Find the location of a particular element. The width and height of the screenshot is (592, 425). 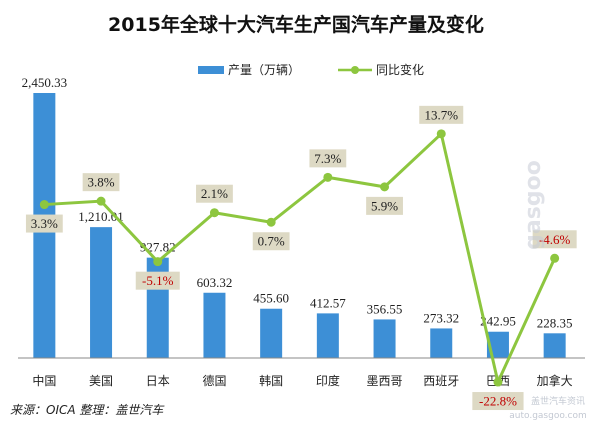

yoy-label-8: -22.8% is located at coordinates (498, 401).